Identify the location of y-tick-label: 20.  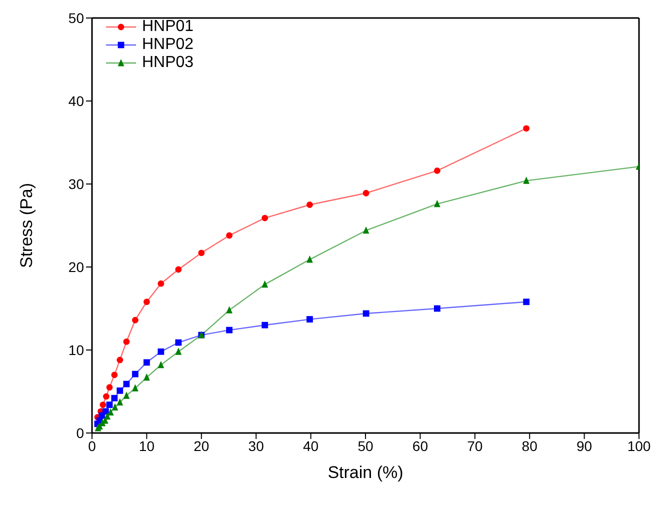
(76, 266).